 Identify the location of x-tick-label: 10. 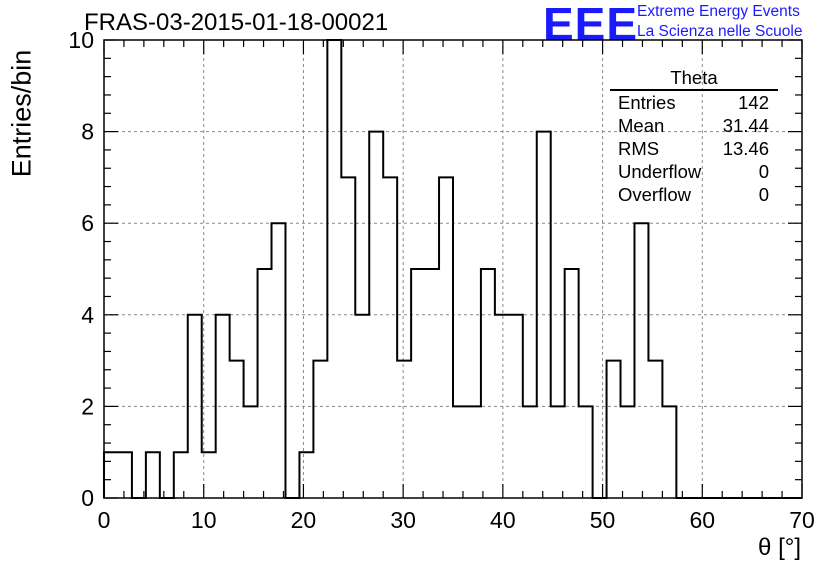
(204, 520).